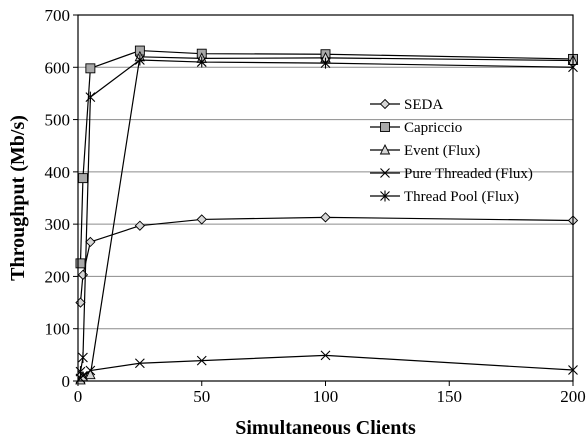 This screenshot has height=441, width=586. Describe the element at coordinates (78, 396) in the screenshot. I see `x-tick-label: 0` at that location.